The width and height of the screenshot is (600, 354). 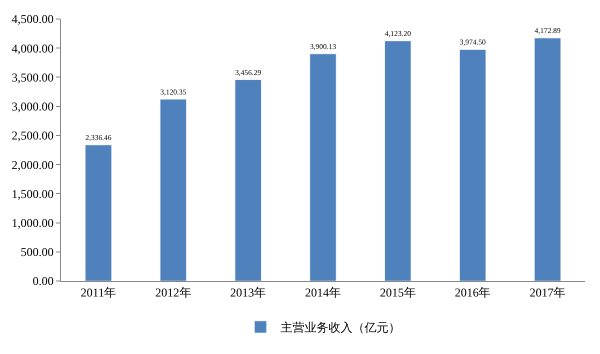 I want to click on legend-label: 主营业务收入（亿元）, so click(x=340, y=327).